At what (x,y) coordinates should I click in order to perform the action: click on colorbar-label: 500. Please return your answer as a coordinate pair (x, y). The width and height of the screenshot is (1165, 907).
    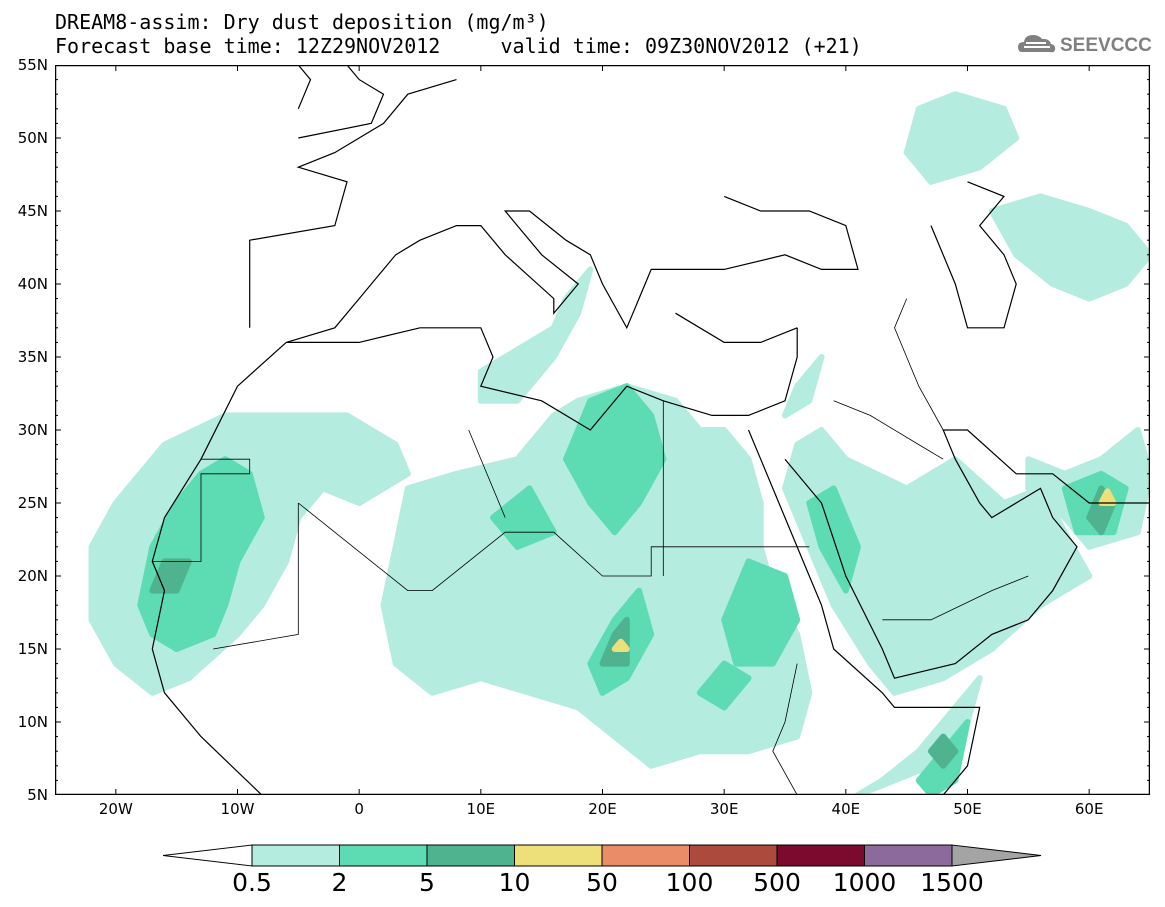
    Looking at the image, I should click on (777, 882).